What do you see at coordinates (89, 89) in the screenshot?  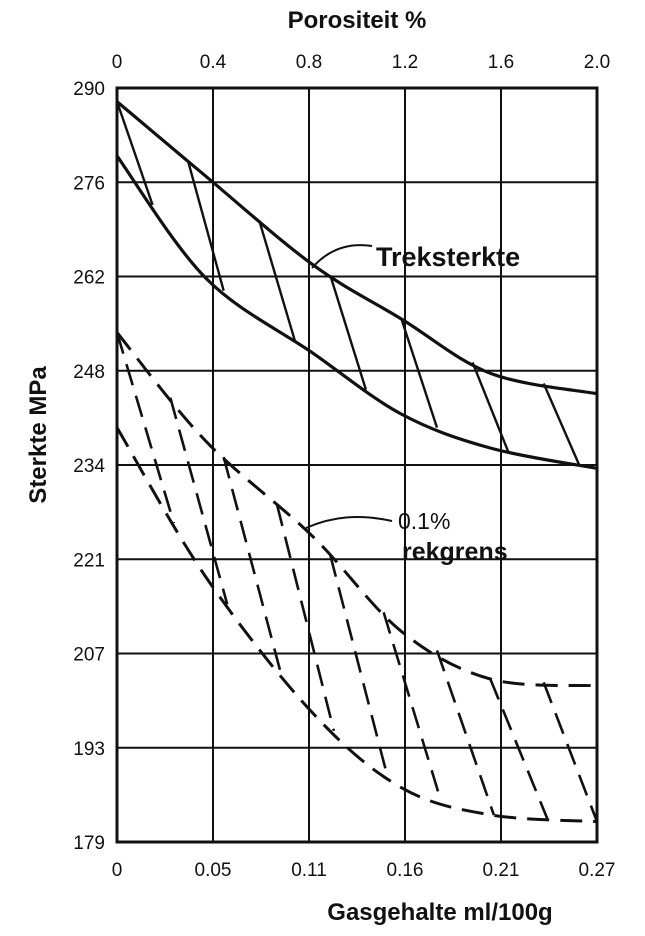 I see `y-tick-label: 290` at bounding box center [89, 89].